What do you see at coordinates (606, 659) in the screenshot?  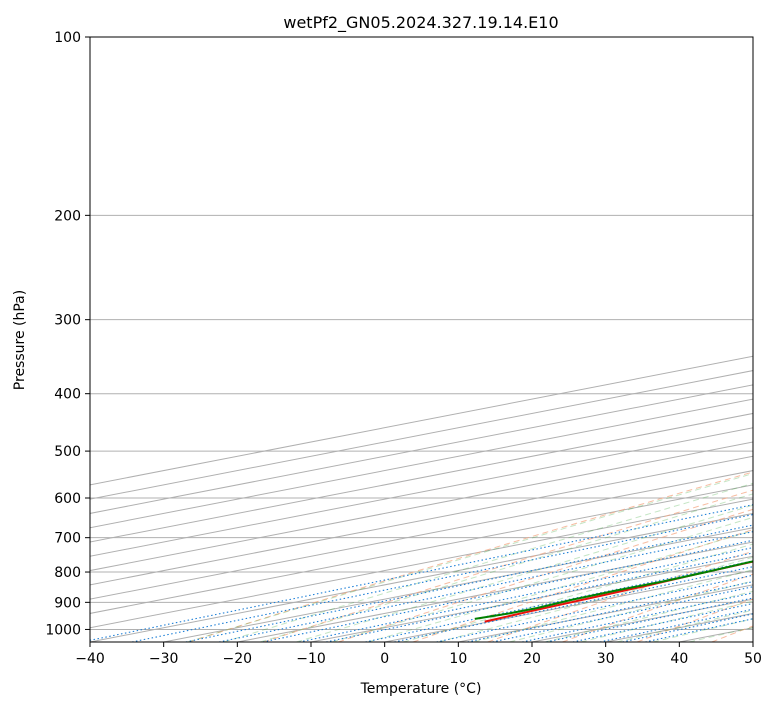 I see `x-tick-label: 30` at bounding box center [606, 659].